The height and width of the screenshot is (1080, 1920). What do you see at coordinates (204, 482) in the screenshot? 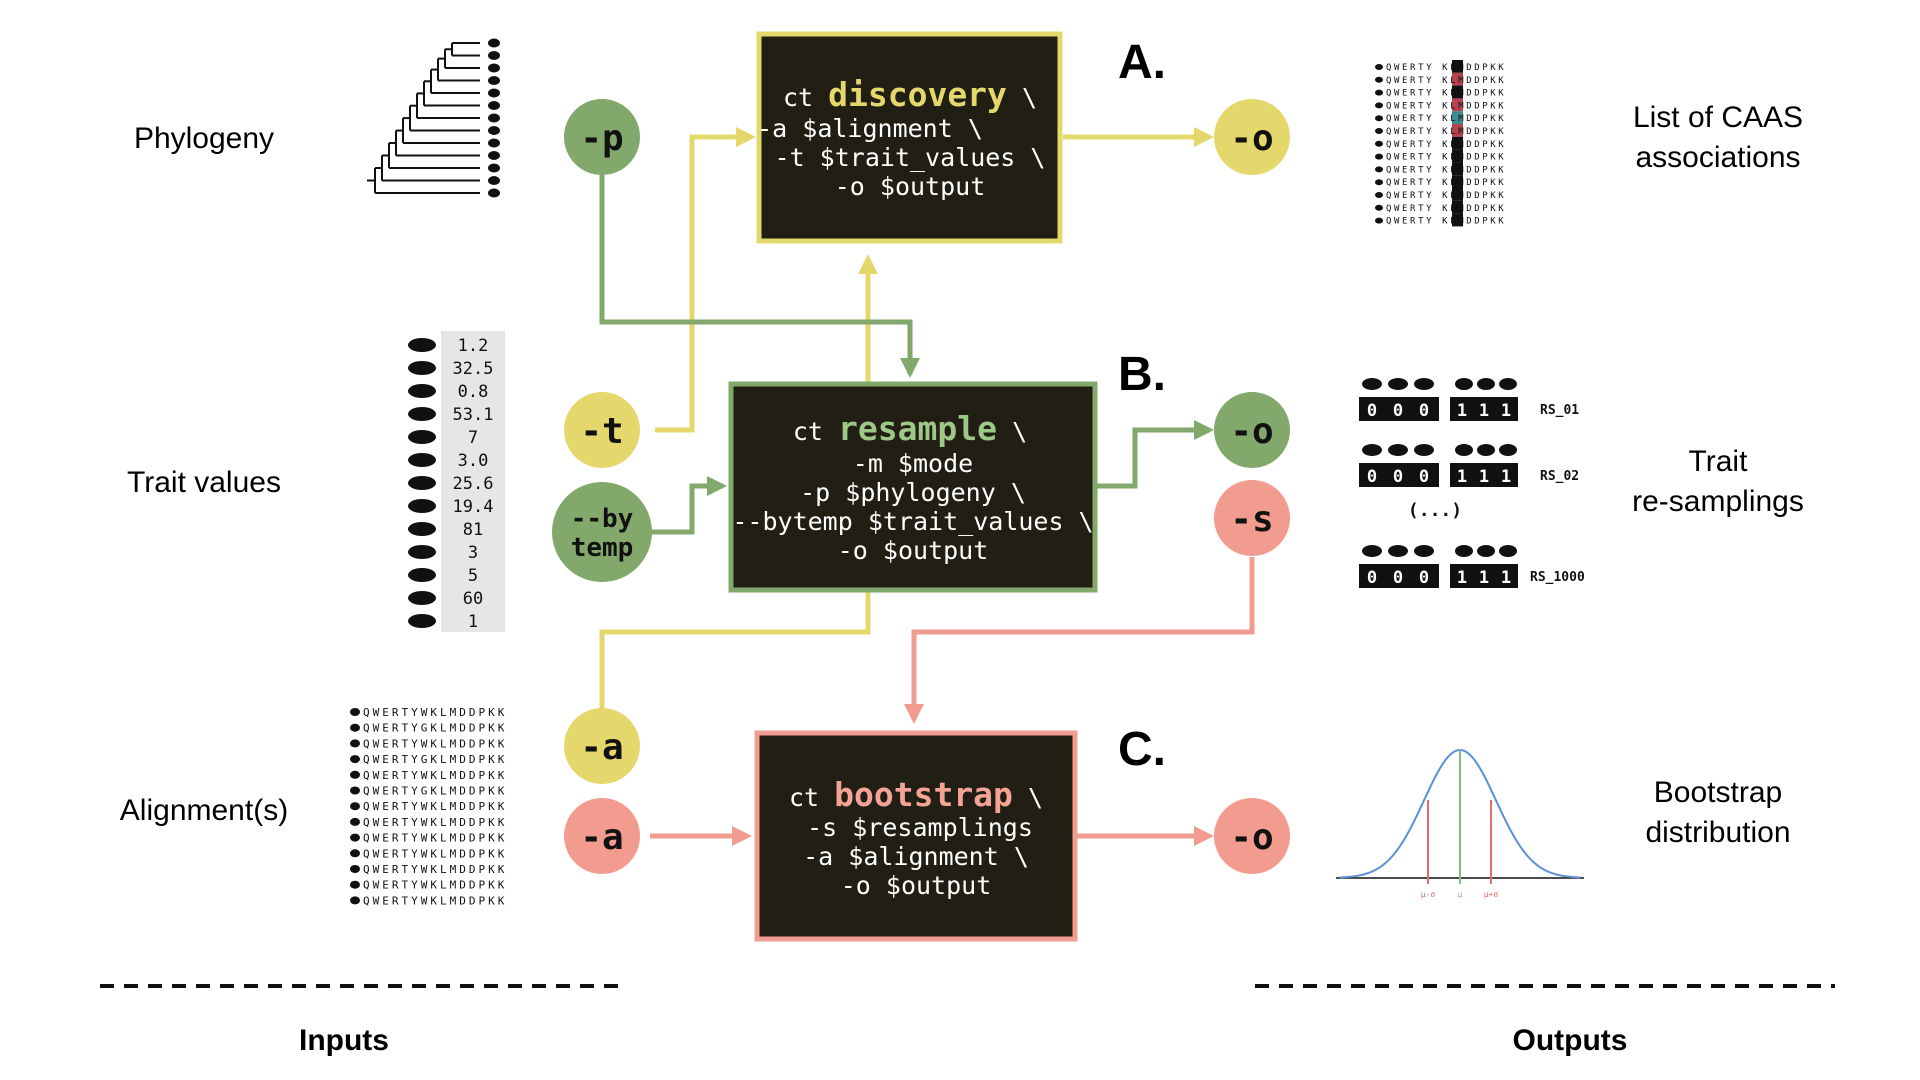
I see `trait-values-label: Trait values` at bounding box center [204, 482].